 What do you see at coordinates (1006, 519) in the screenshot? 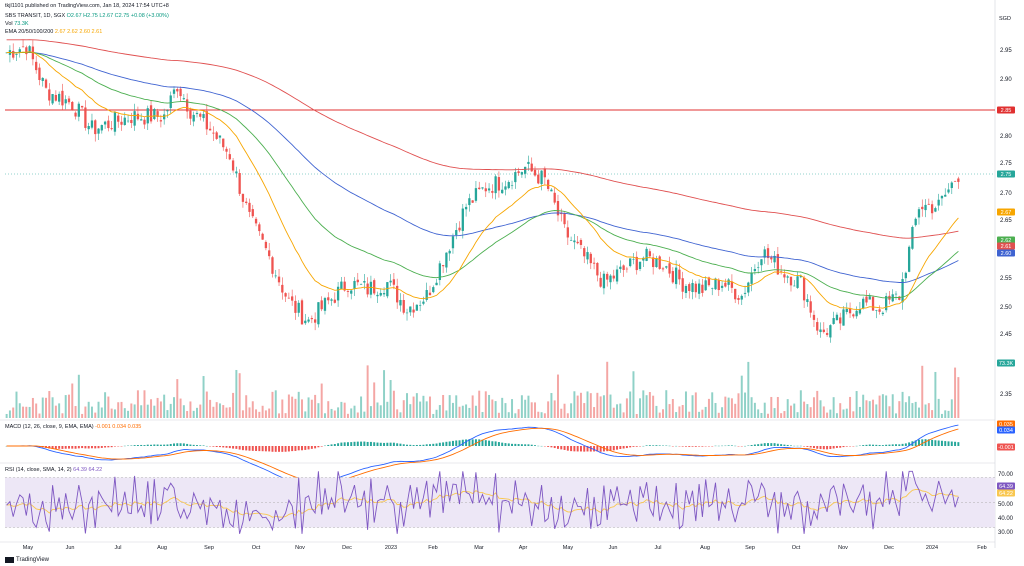
I see `rsi-tick-label: 40.00` at bounding box center [1006, 519].